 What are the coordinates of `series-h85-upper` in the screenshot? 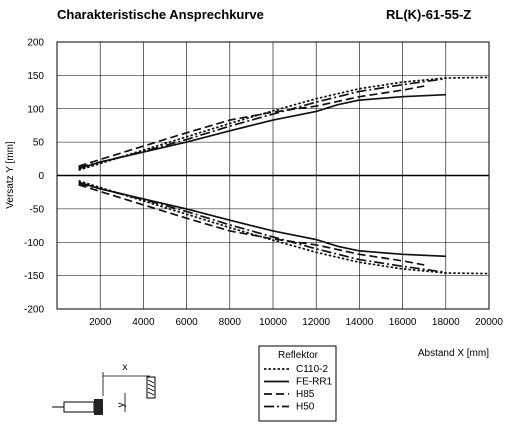 It's located at (251, 126).